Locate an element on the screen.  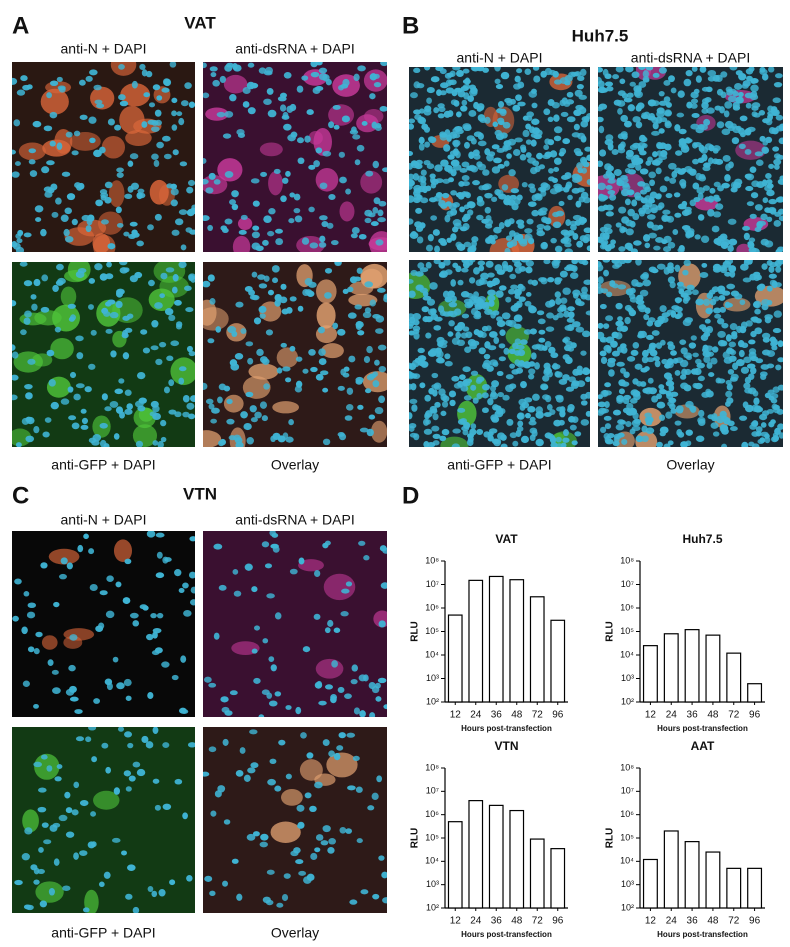
x-tick-label: 36 is located at coordinates (693, 715).